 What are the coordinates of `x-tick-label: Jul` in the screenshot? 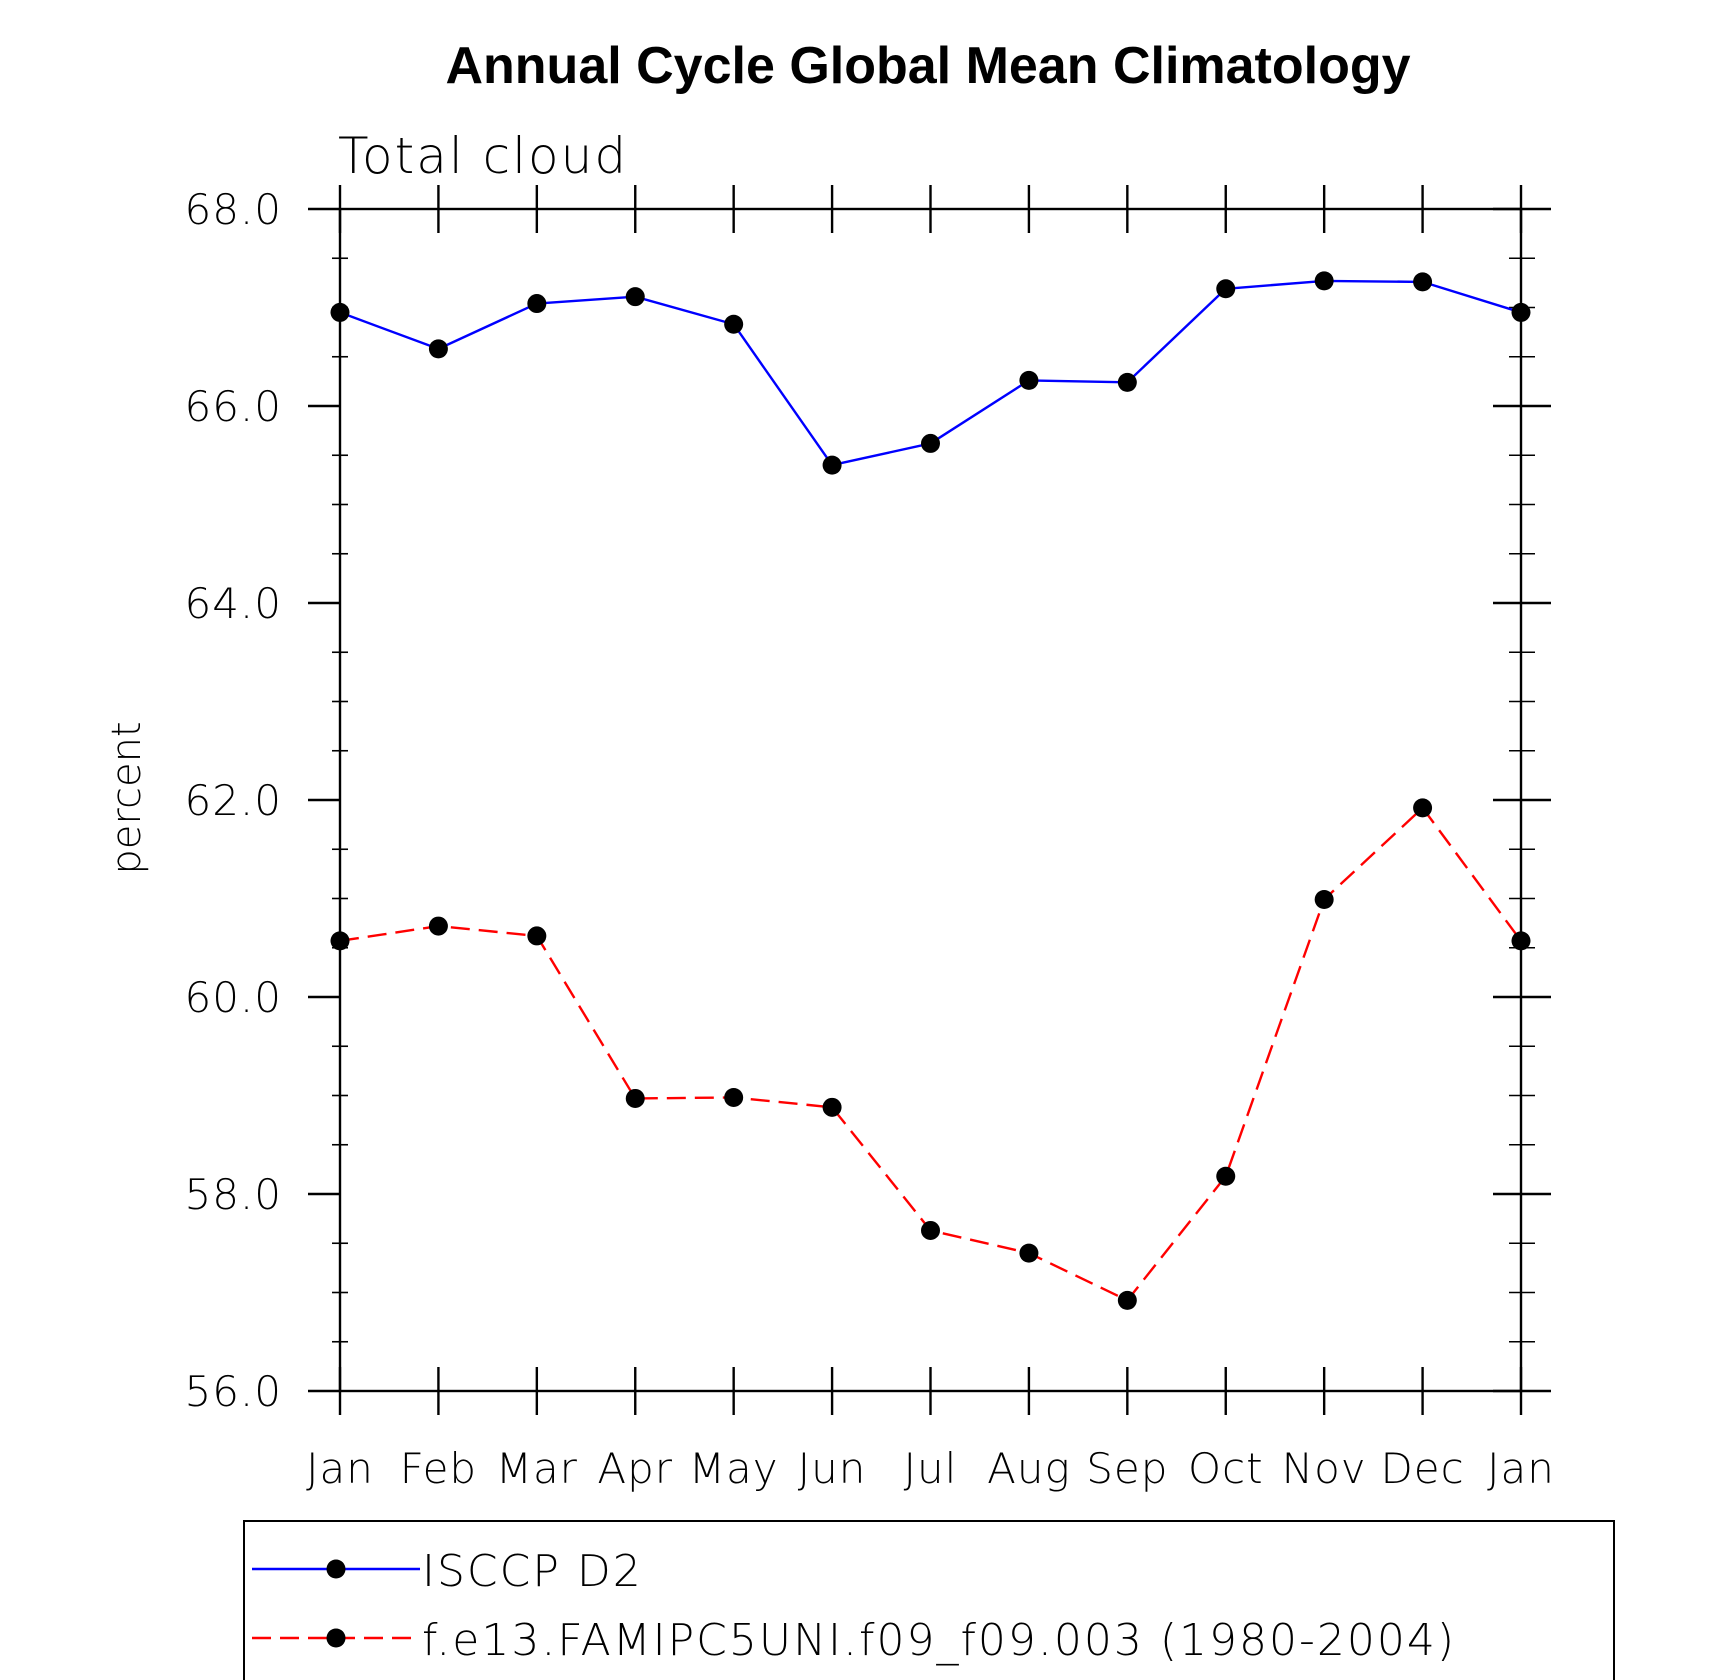 It's located at (931, 1468).